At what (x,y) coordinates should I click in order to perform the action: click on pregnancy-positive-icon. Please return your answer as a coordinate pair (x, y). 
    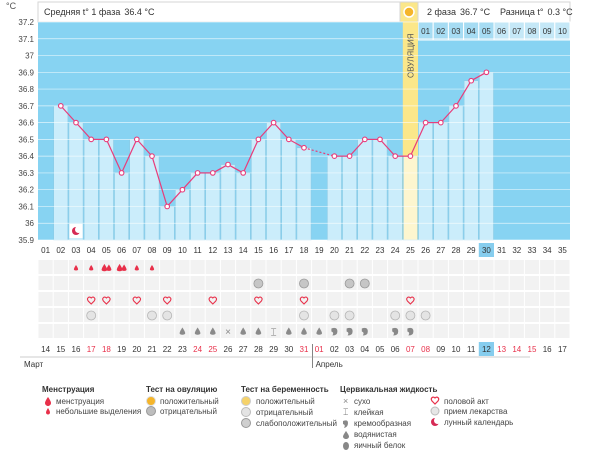
    Looking at the image, I should click on (246, 401).